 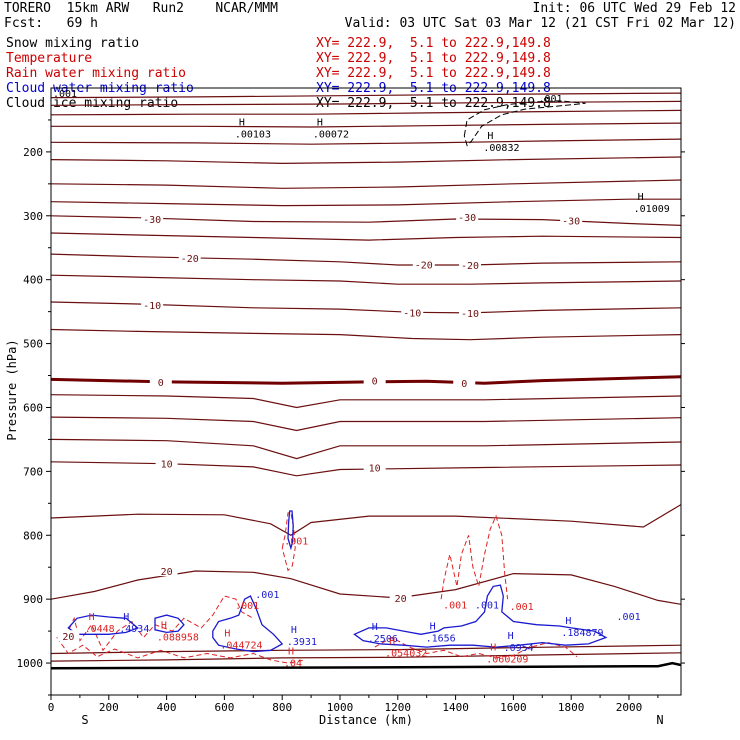 What do you see at coordinates (33, 535) in the screenshot?
I see `y-tick-label: 800` at bounding box center [33, 535].